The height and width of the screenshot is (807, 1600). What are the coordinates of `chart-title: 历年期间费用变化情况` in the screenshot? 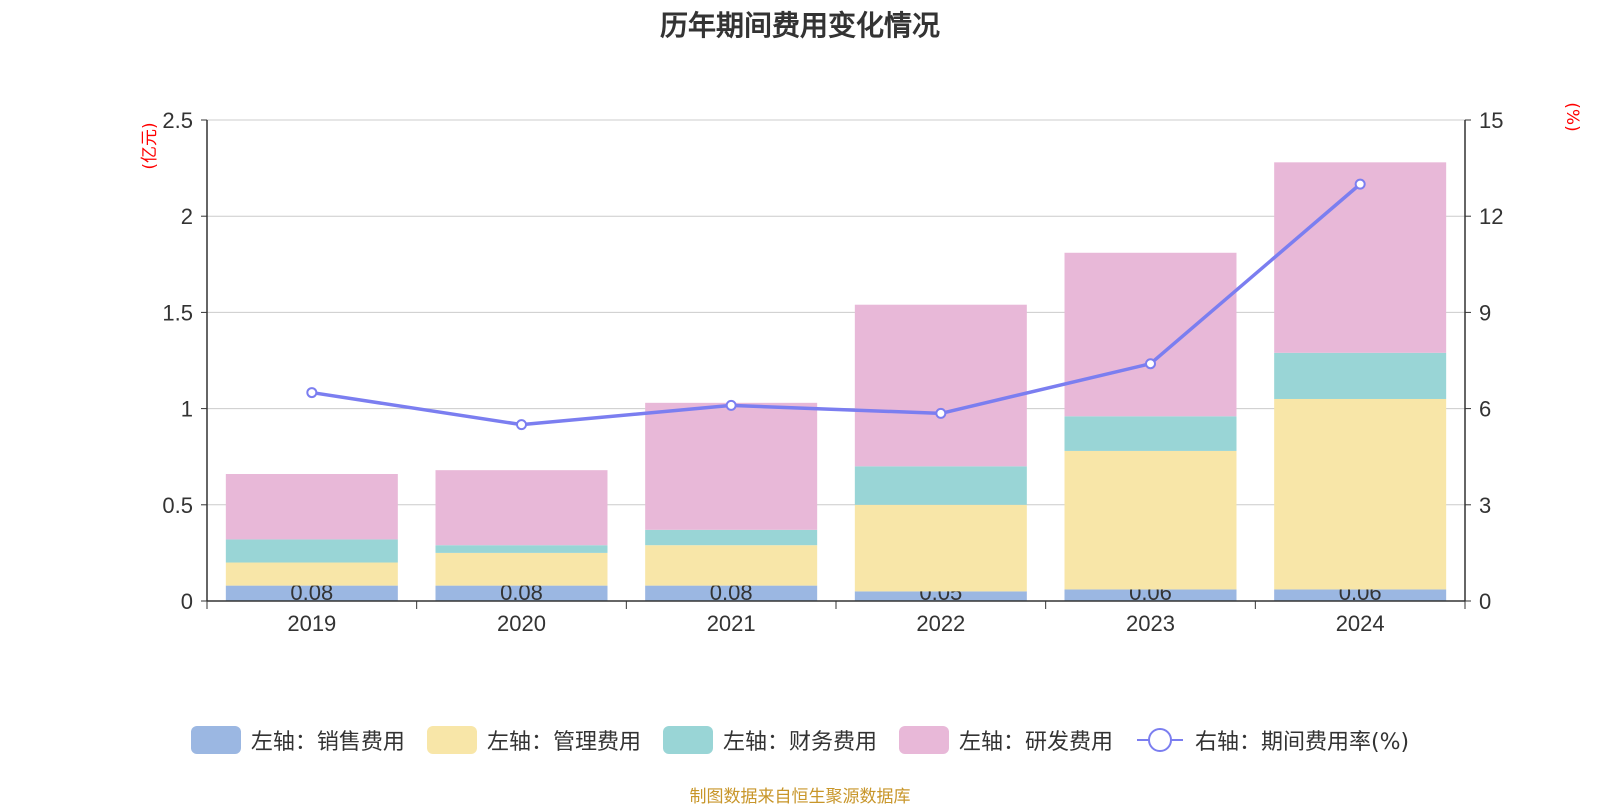 It's located at (799, 25).